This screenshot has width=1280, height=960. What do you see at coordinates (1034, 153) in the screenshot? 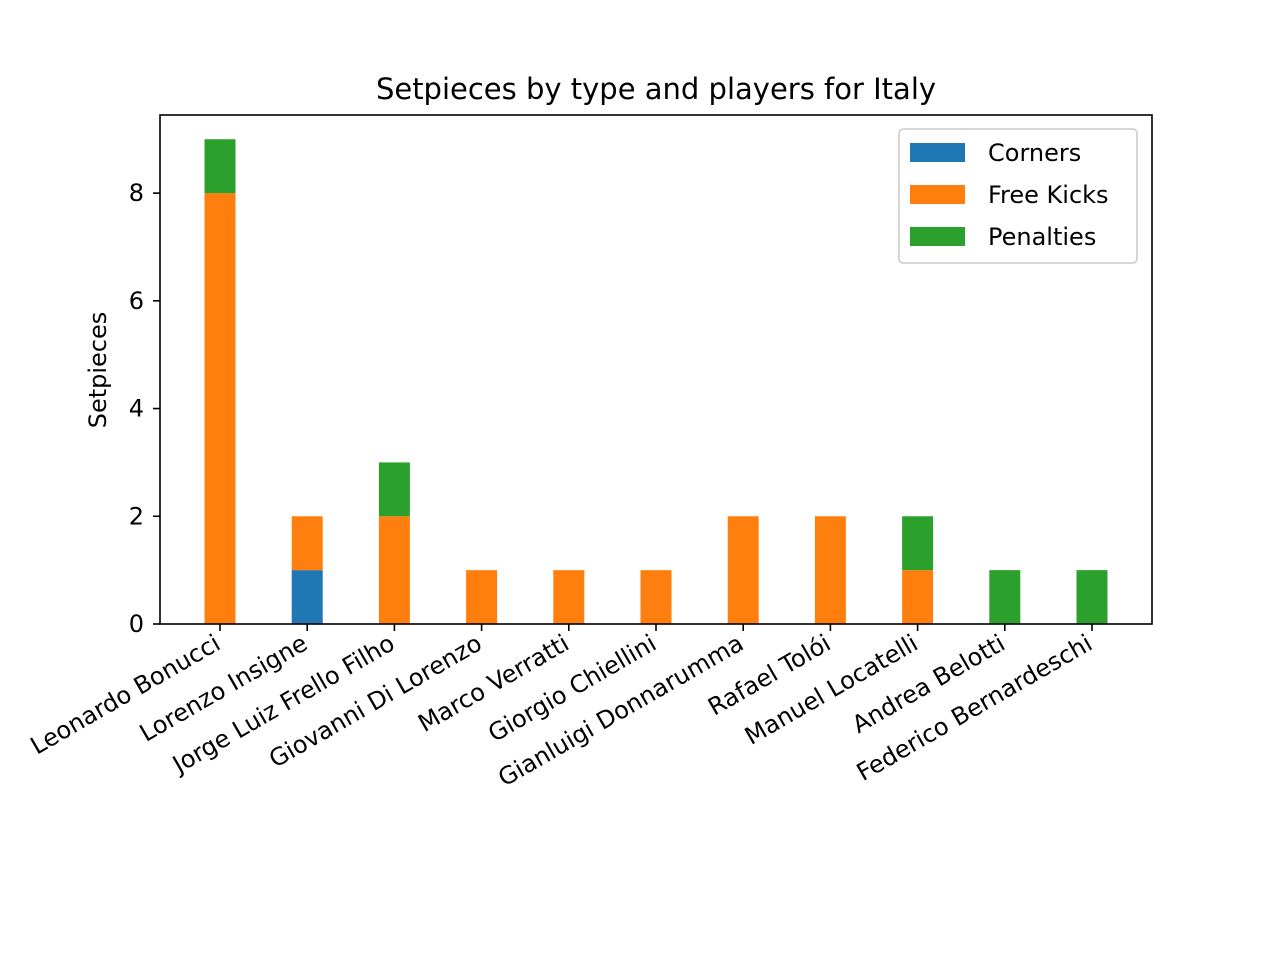
I see `legend-label-corners: Corners` at bounding box center [1034, 153].